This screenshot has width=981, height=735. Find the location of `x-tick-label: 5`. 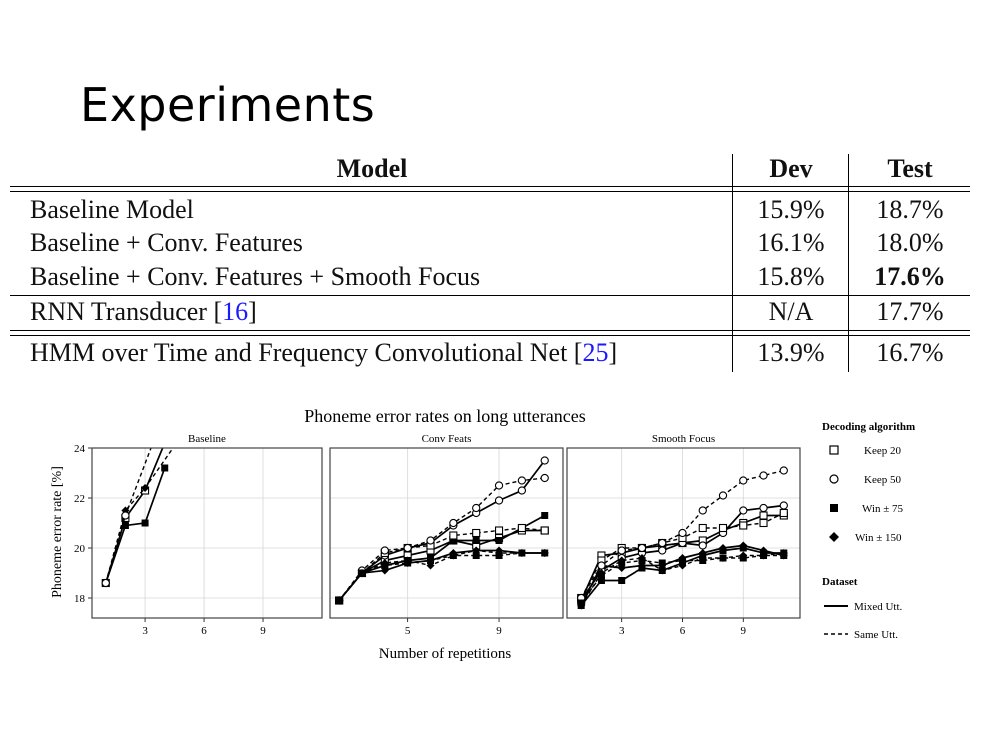

x-tick-label: 5 is located at coordinates (408, 631).